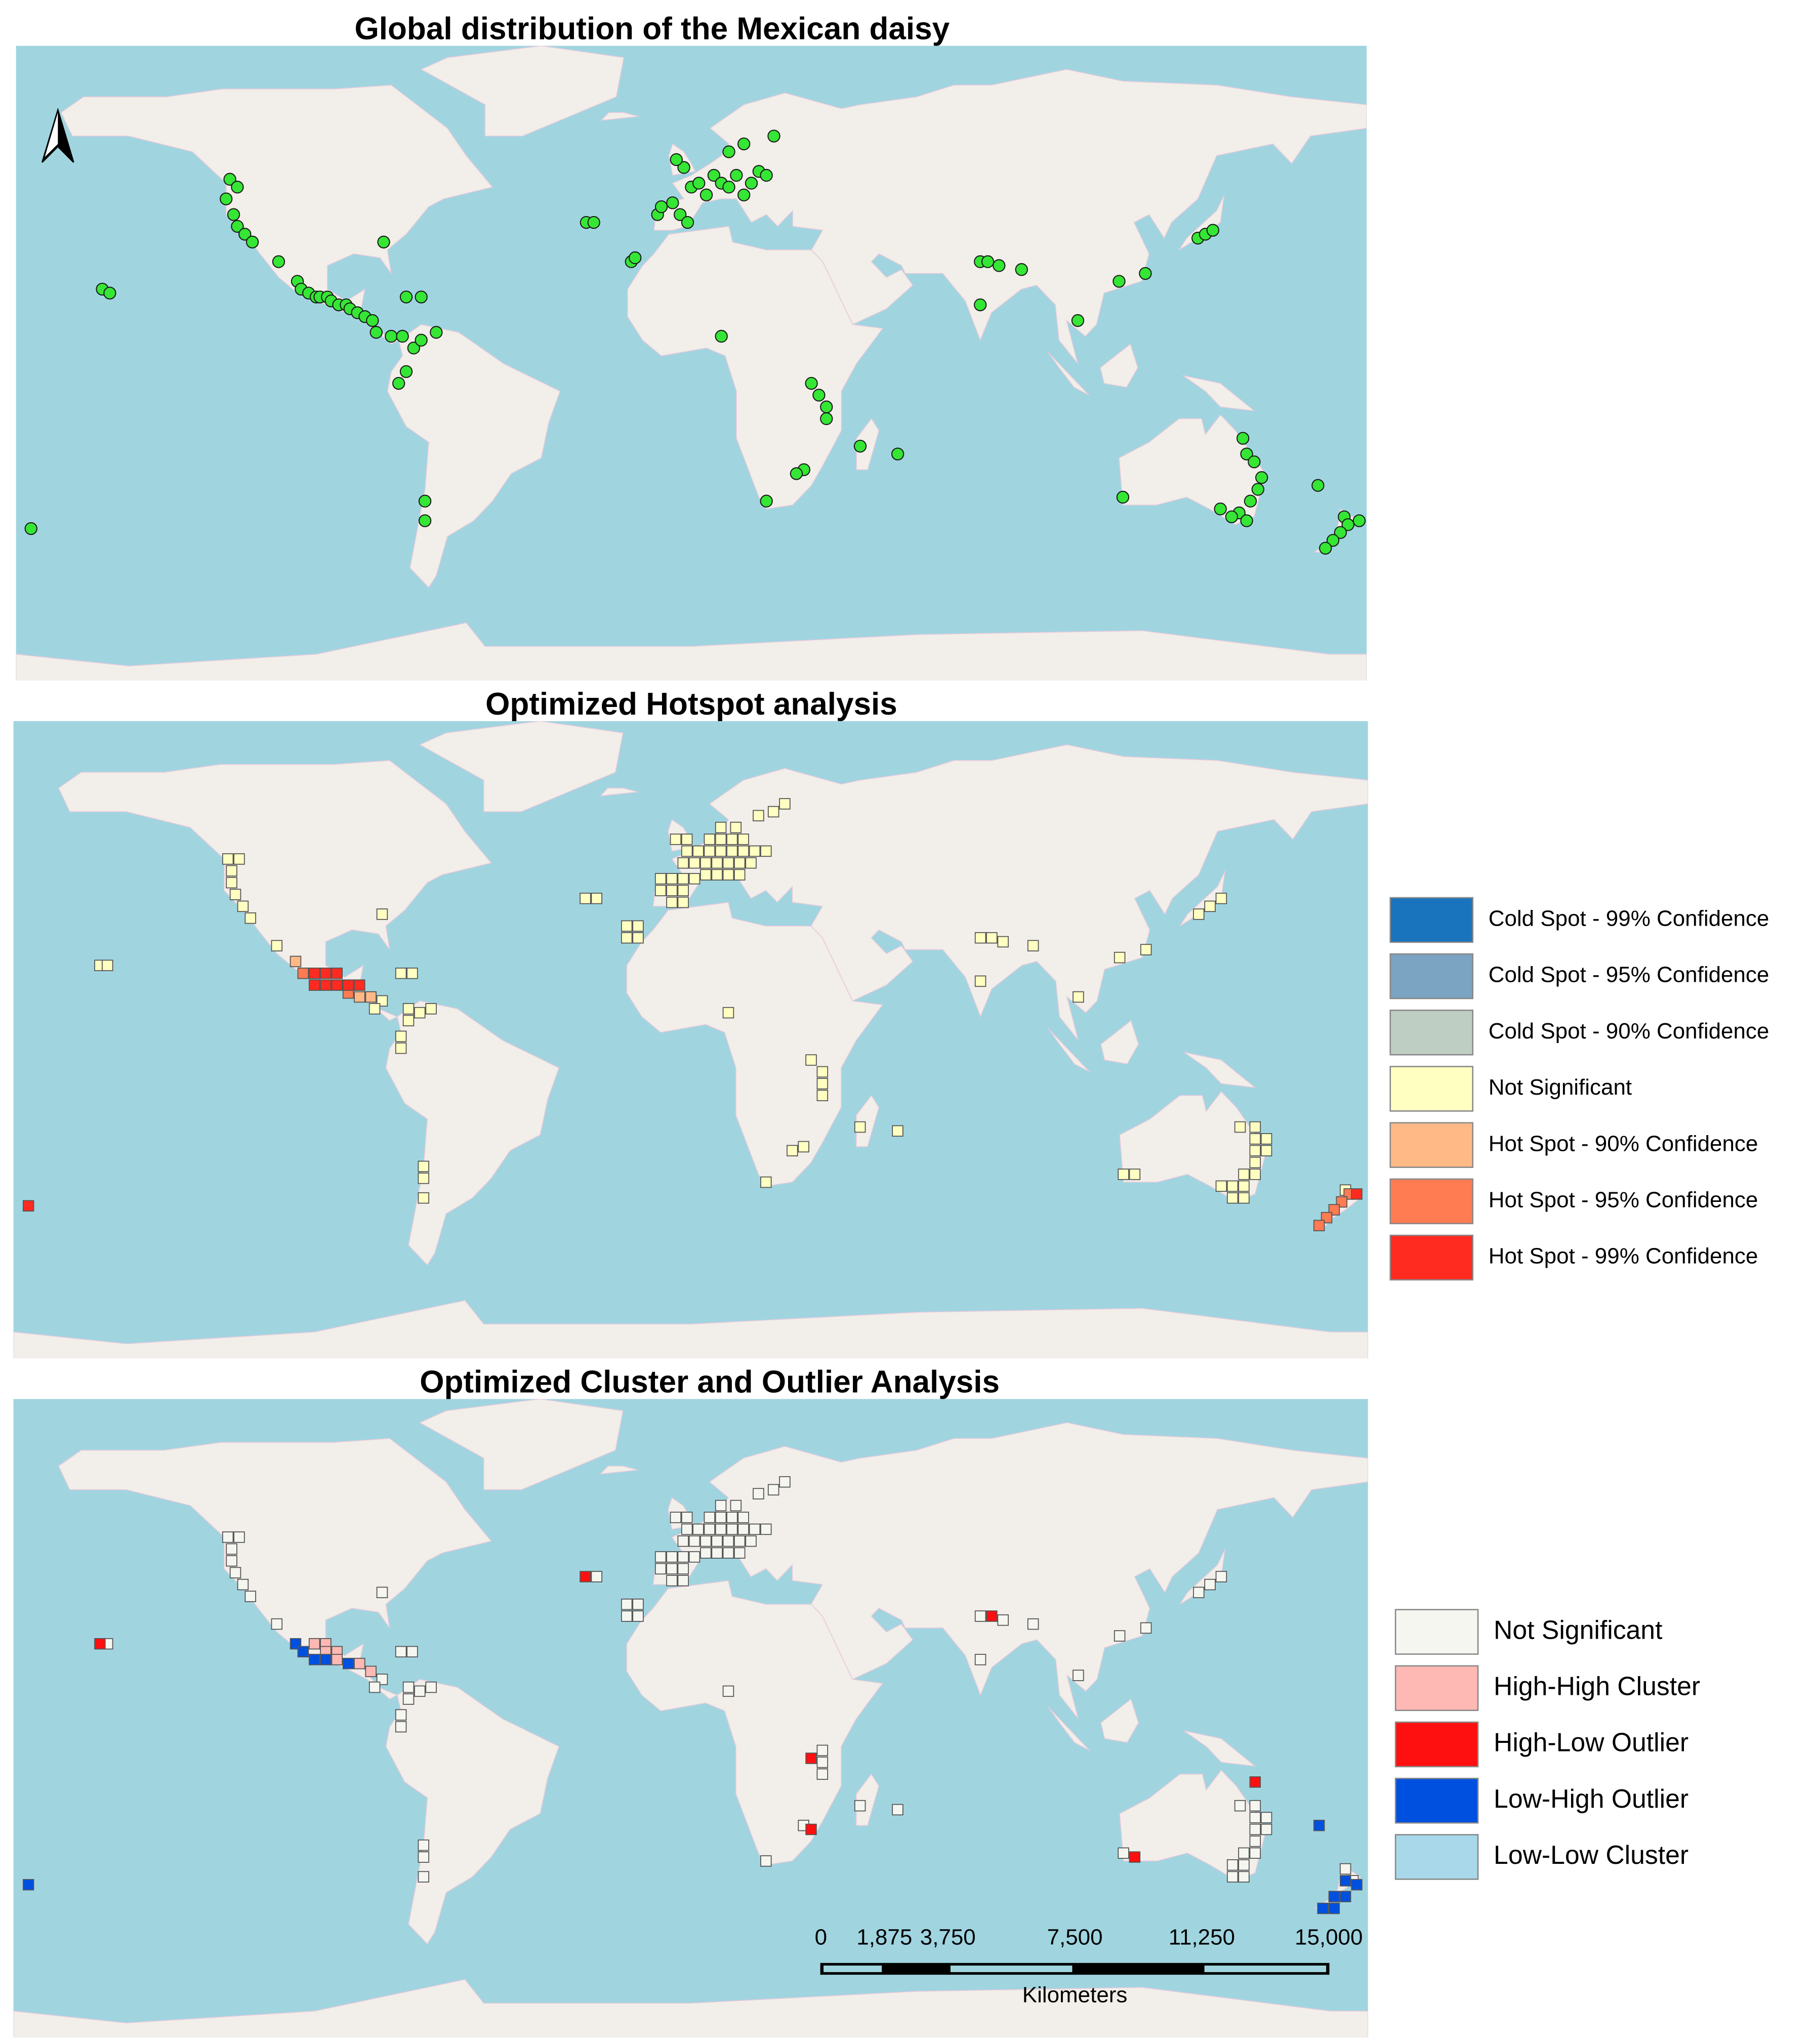  Describe the element at coordinates (691, 704) in the screenshot. I see `panel-title: Optimized Hotspot analysis` at that location.